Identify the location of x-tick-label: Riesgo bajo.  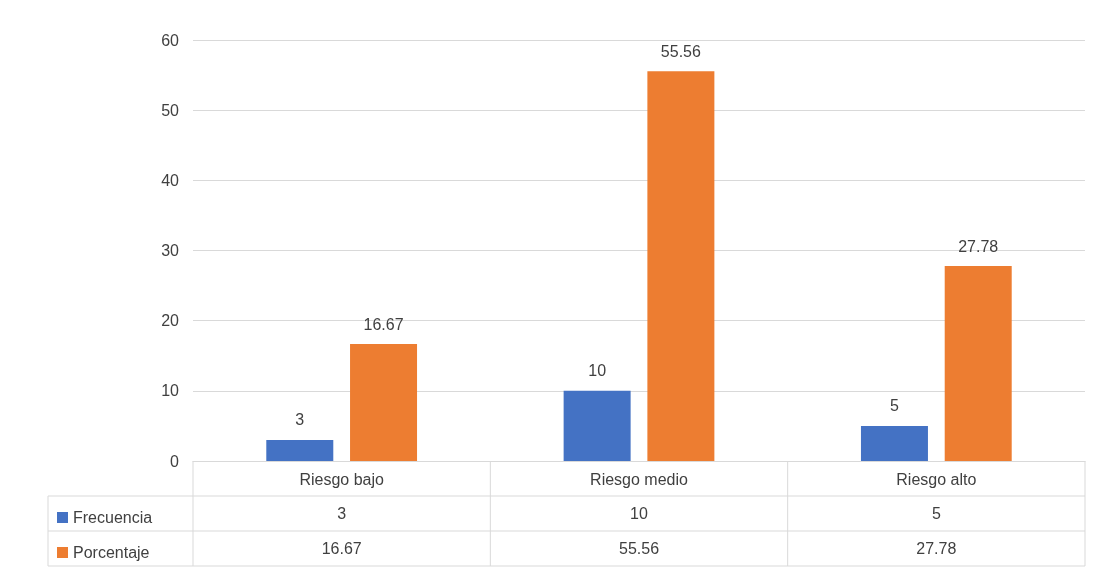
(342, 479).